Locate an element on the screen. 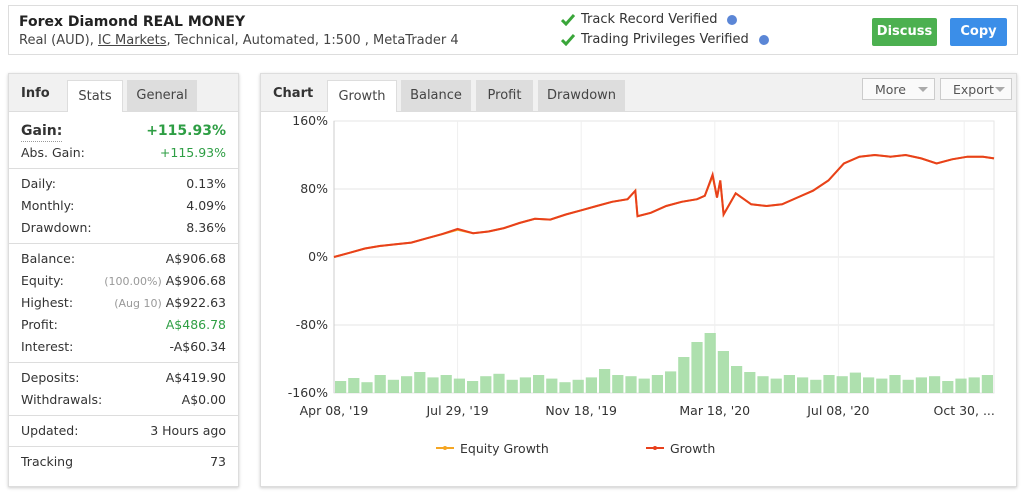 The width and height of the screenshot is (1024, 493). verified-item: Track Record Verified is located at coordinates (649, 19).